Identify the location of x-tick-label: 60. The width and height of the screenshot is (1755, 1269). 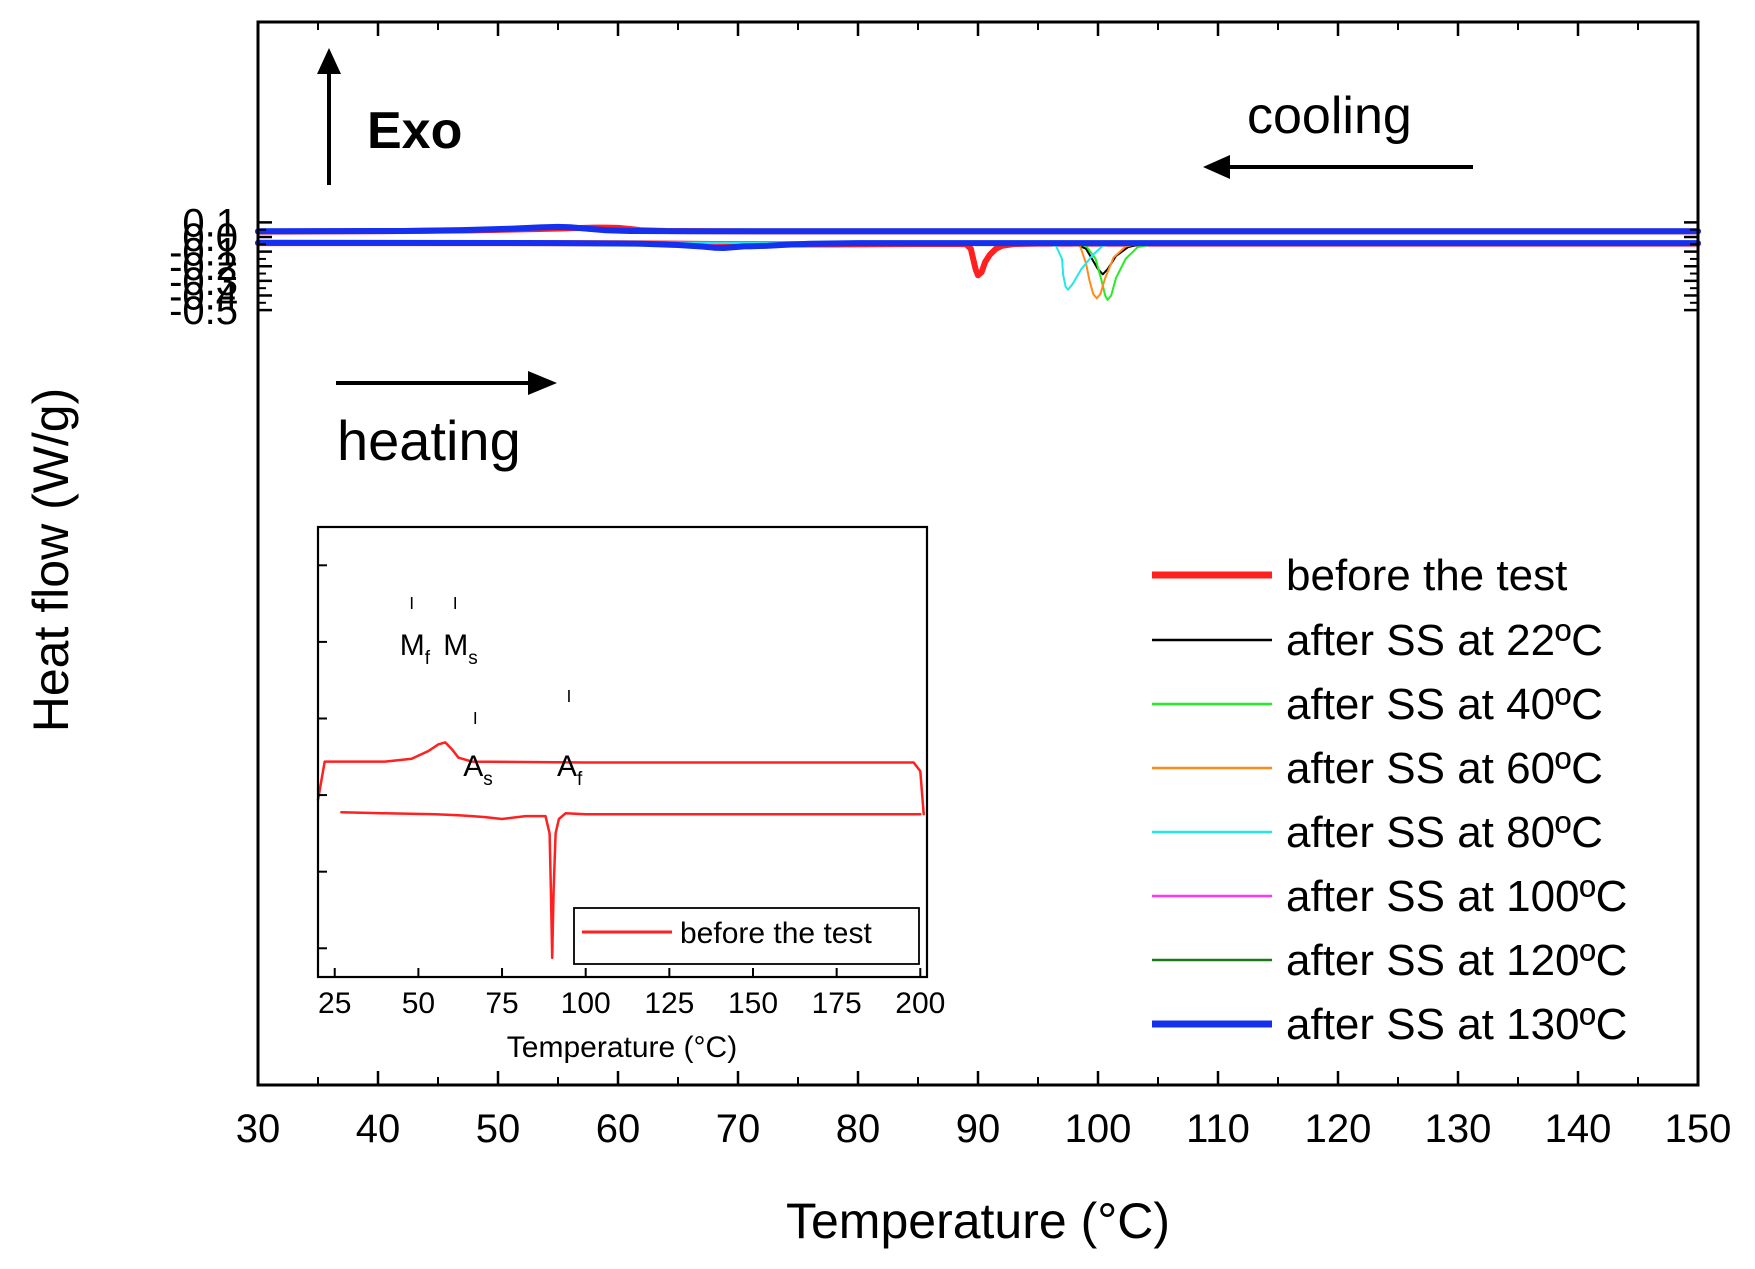
(618, 1129).